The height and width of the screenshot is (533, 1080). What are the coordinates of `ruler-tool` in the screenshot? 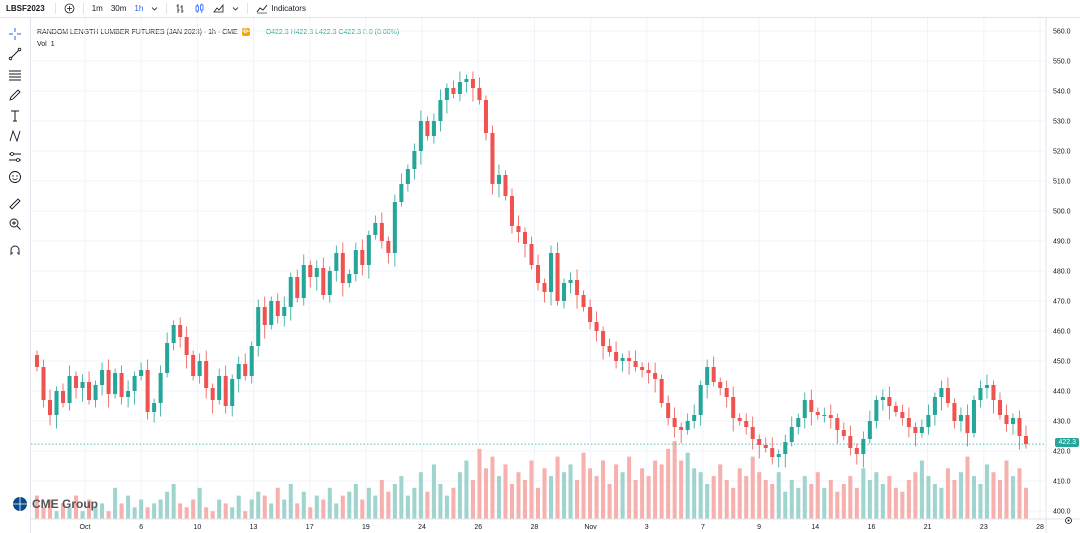 It's located at (15, 204).